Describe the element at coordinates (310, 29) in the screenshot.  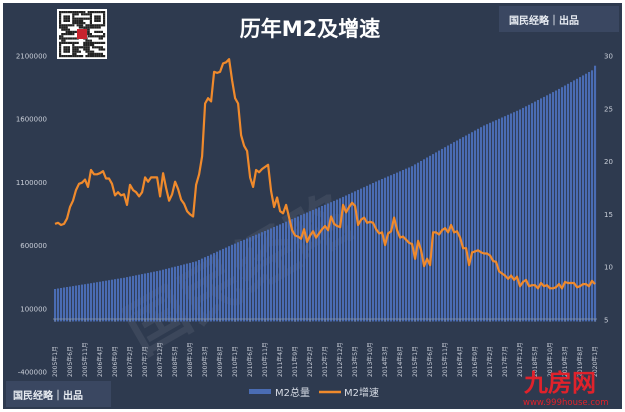
I see `chart-title: 历年M2及增速` at that location.